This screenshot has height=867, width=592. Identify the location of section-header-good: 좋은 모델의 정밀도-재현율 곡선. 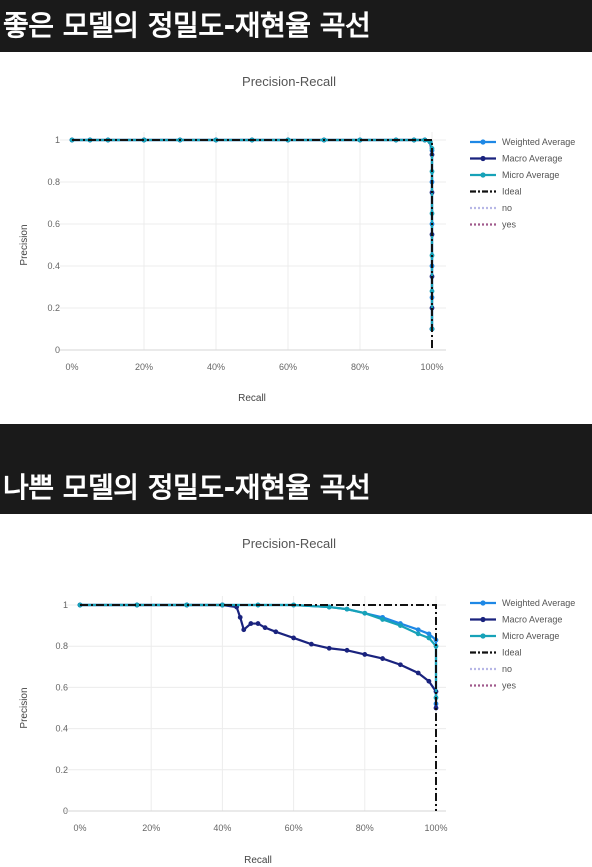
(296, 26).